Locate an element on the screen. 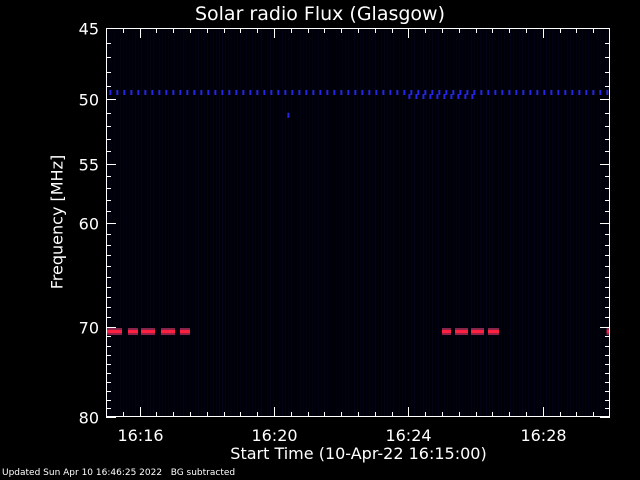 The image size is (640, 480). x-tick-label: 16:24 is located at coordinates (408, 435).